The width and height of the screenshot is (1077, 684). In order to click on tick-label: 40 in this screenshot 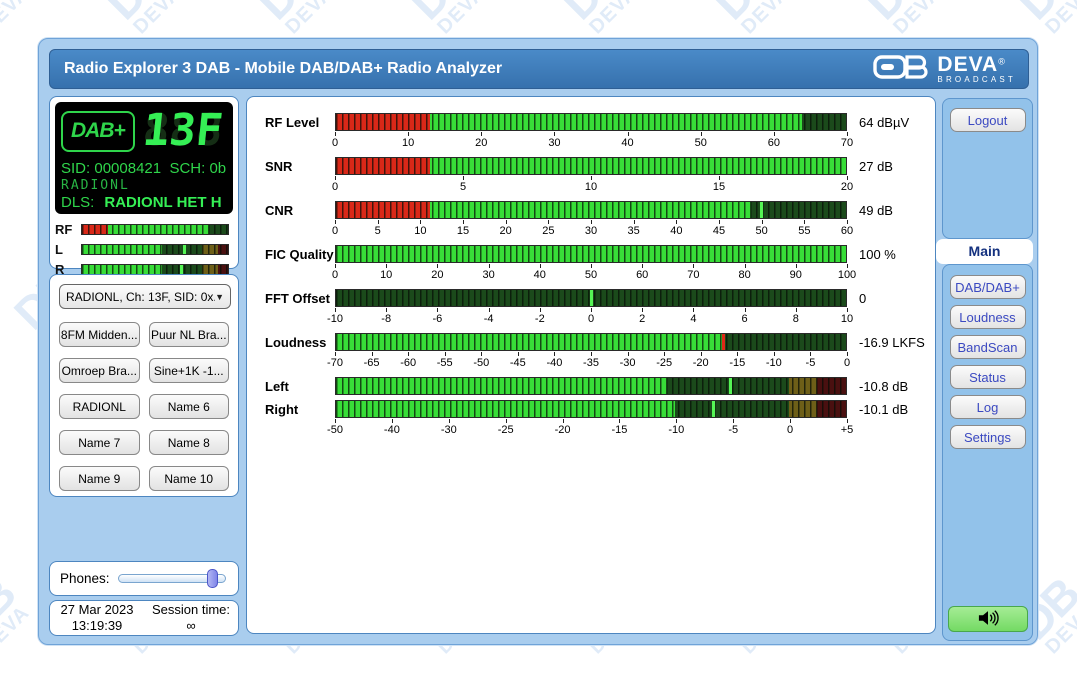, I will do `click(627, 143)`.